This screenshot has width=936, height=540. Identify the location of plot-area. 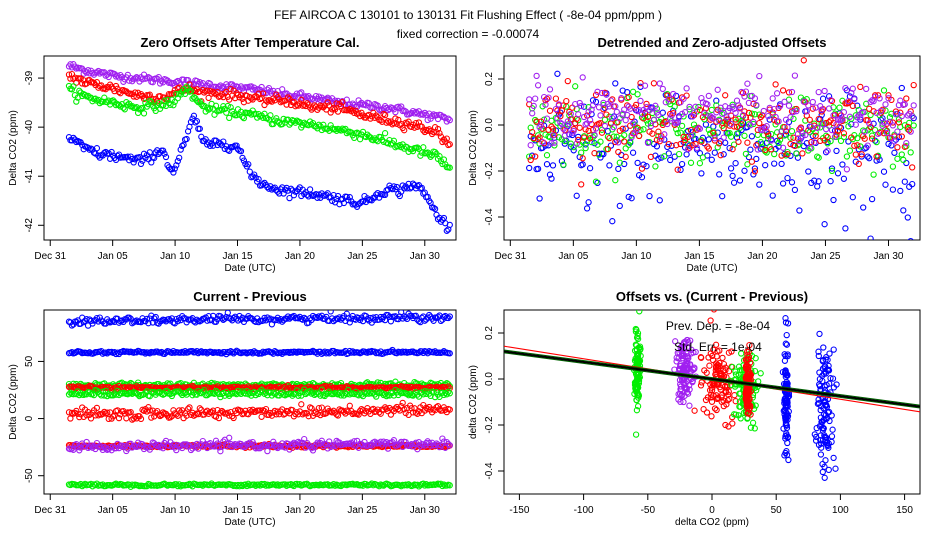
(712, 395).